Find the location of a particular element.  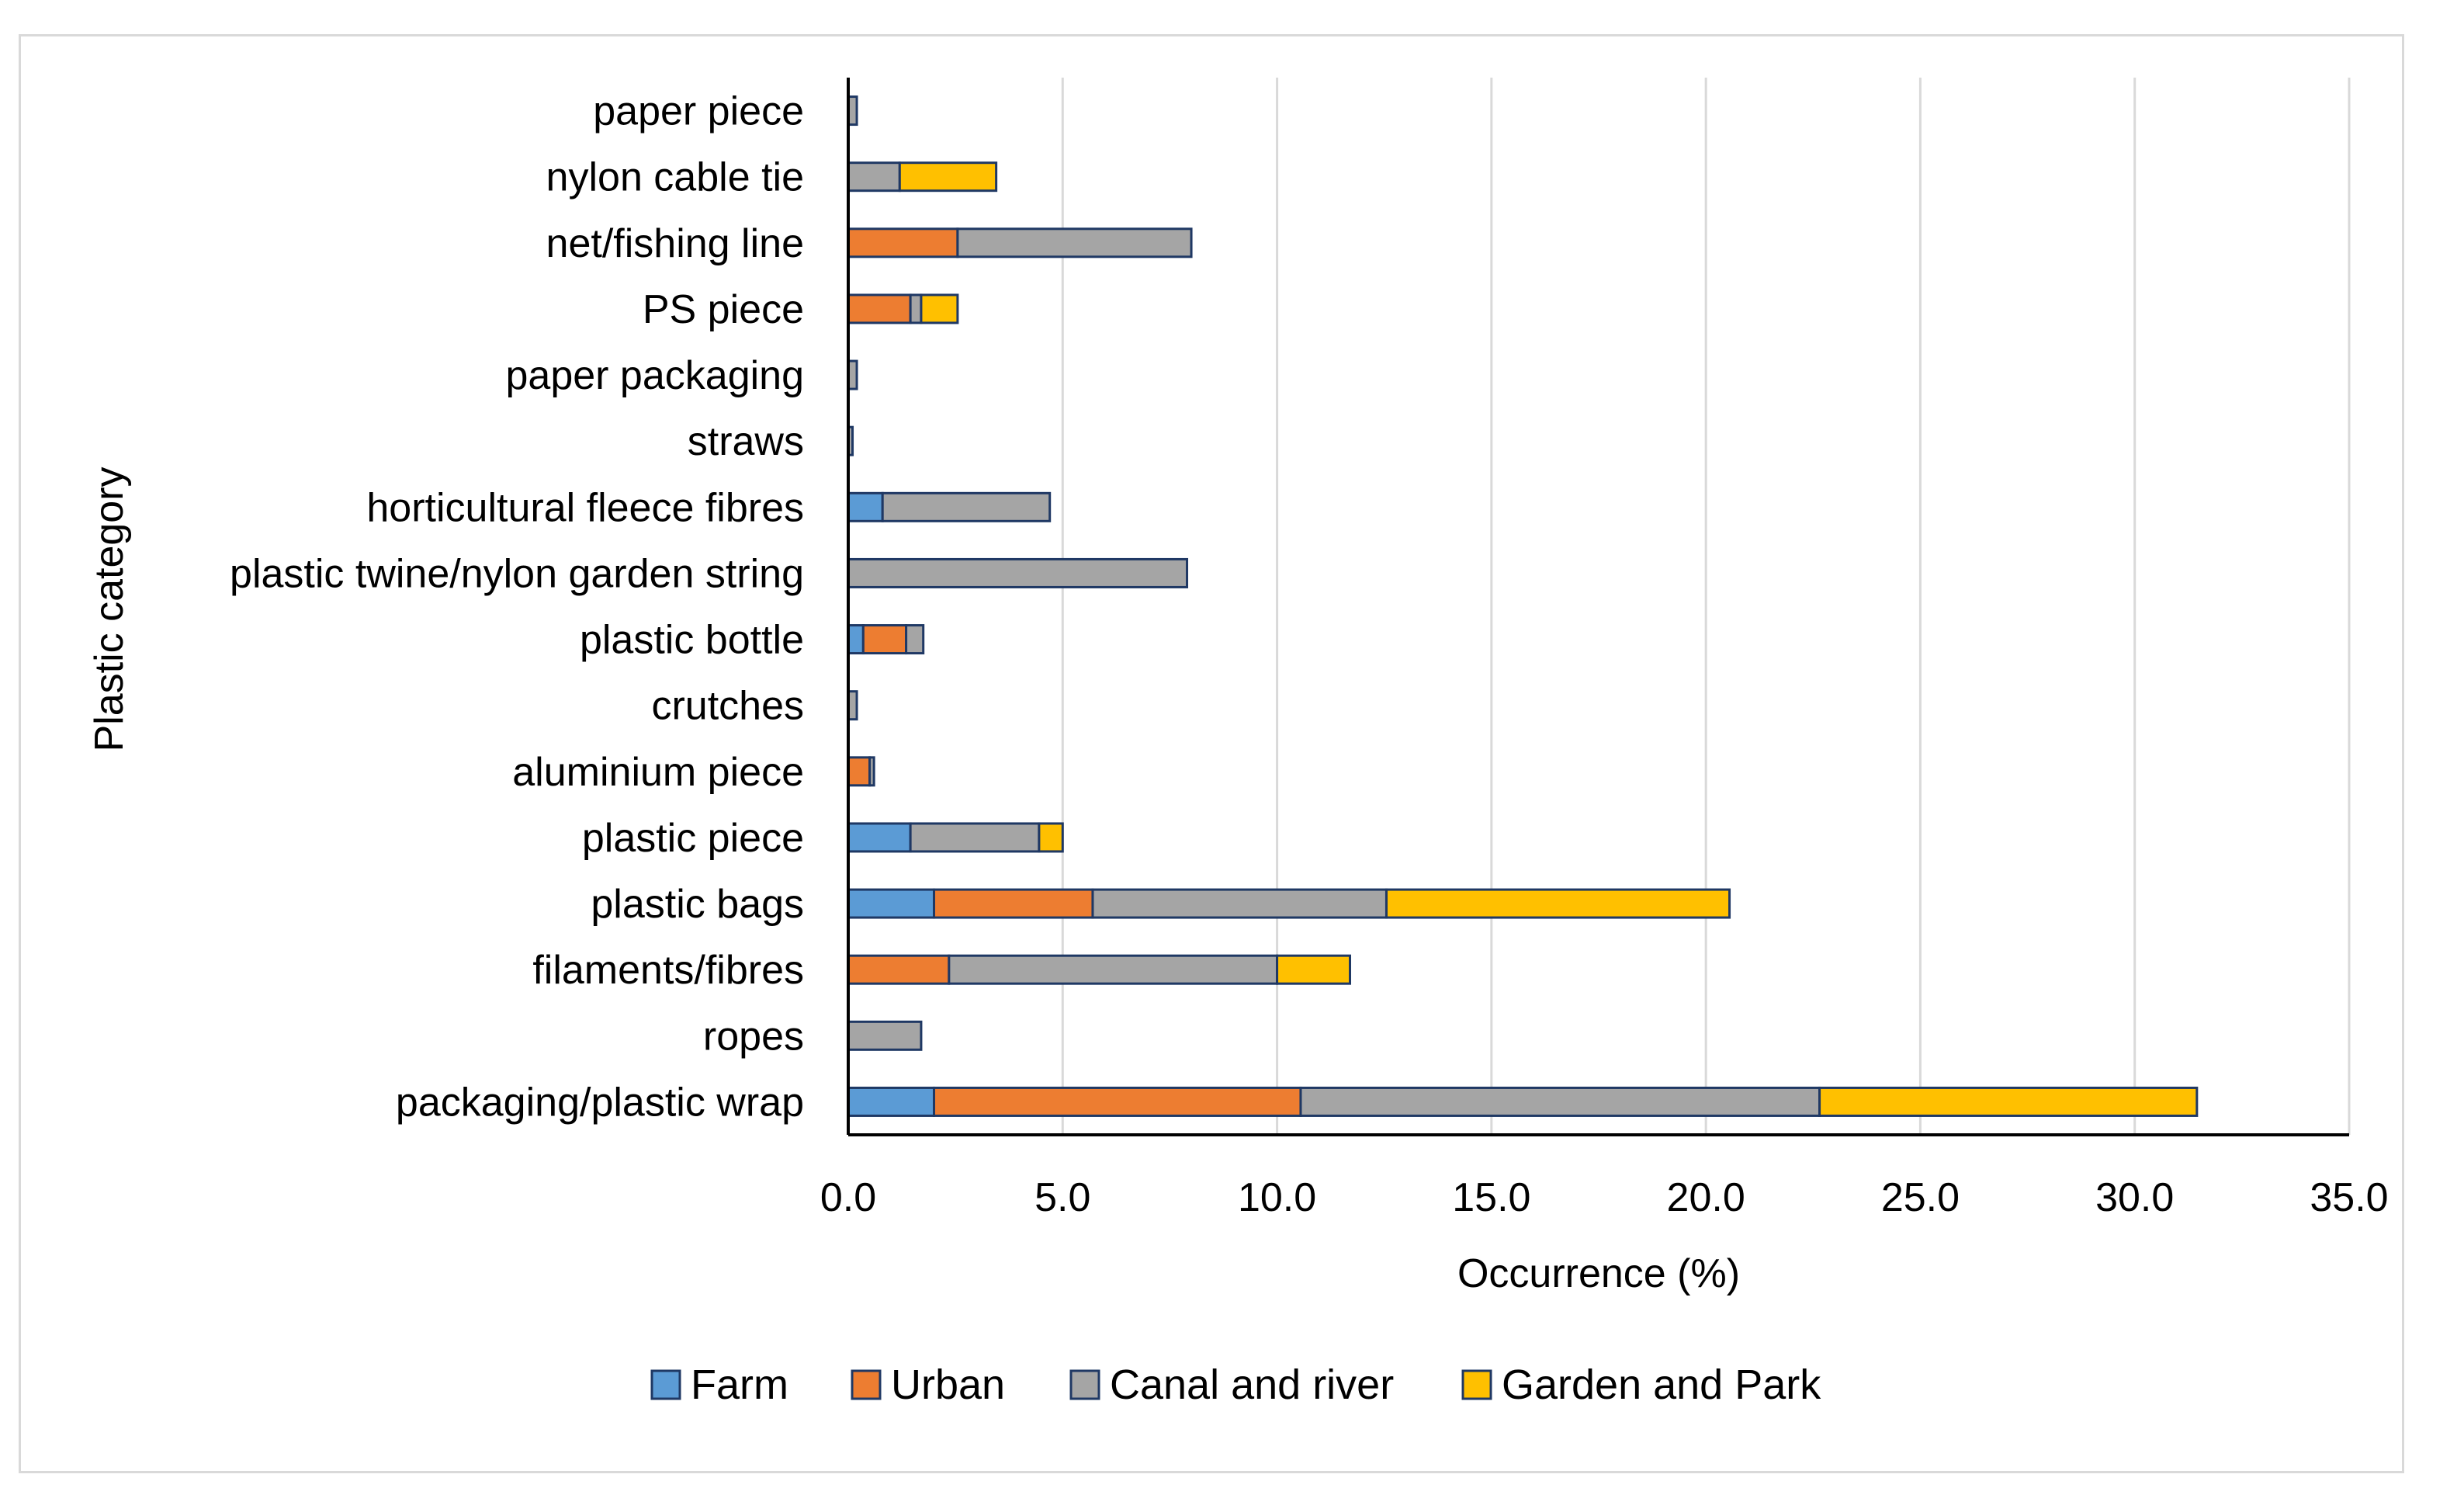

legend: Farm Urban Canal and river Garden and Park is located at coordinates (1235, 1384).